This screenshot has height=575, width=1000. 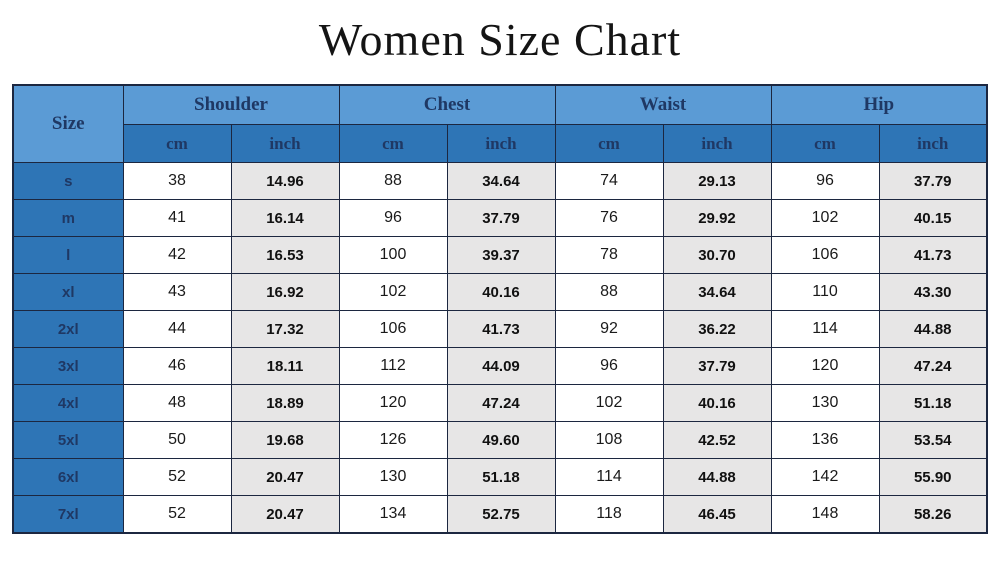 I want to click on inch-value-cell: 19.68, so click(x=285, y=440).